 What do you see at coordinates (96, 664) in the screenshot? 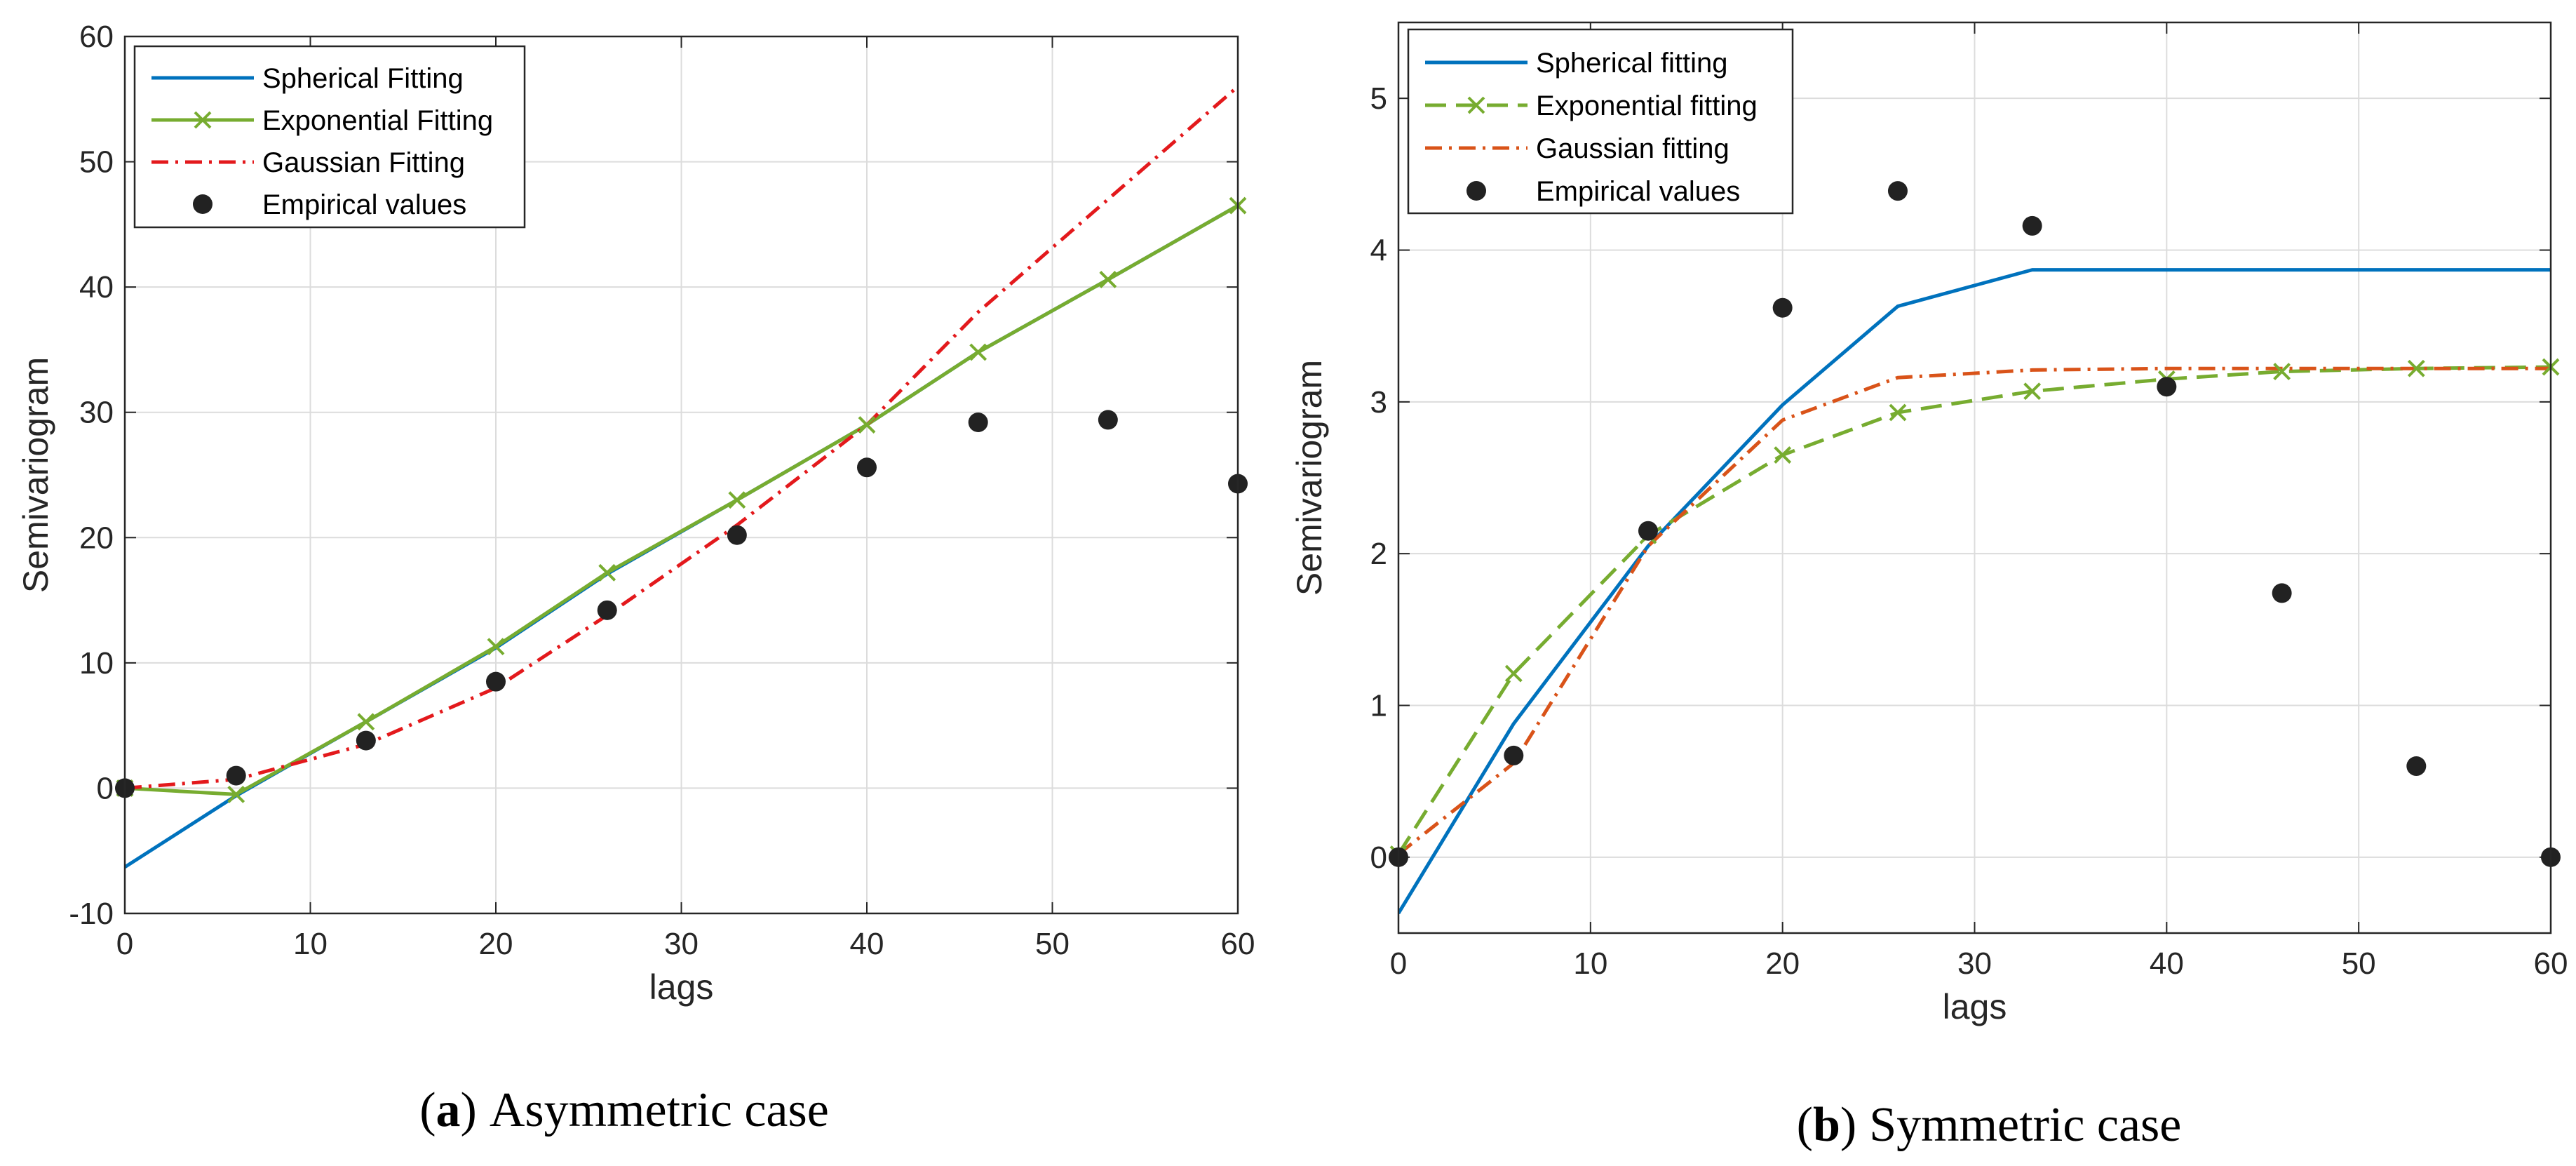
I see `y-tick-label: 10` at bounding box center [96, 664].